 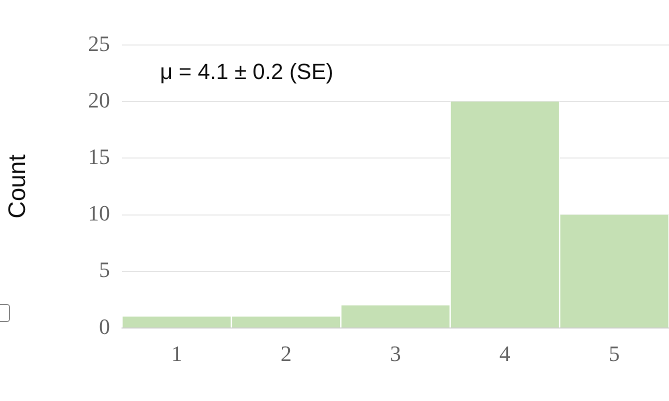 I want to click on annotation: μ = 4.1 ± 0.2 (SE), so click(x=247, y=71).